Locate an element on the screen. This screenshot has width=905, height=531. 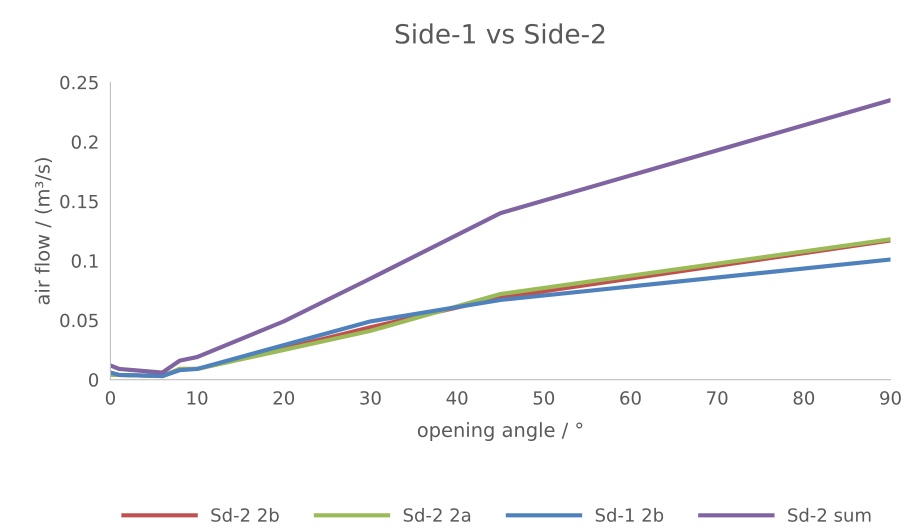
x-tick-label: 20 is located at coordinates (284, 398).